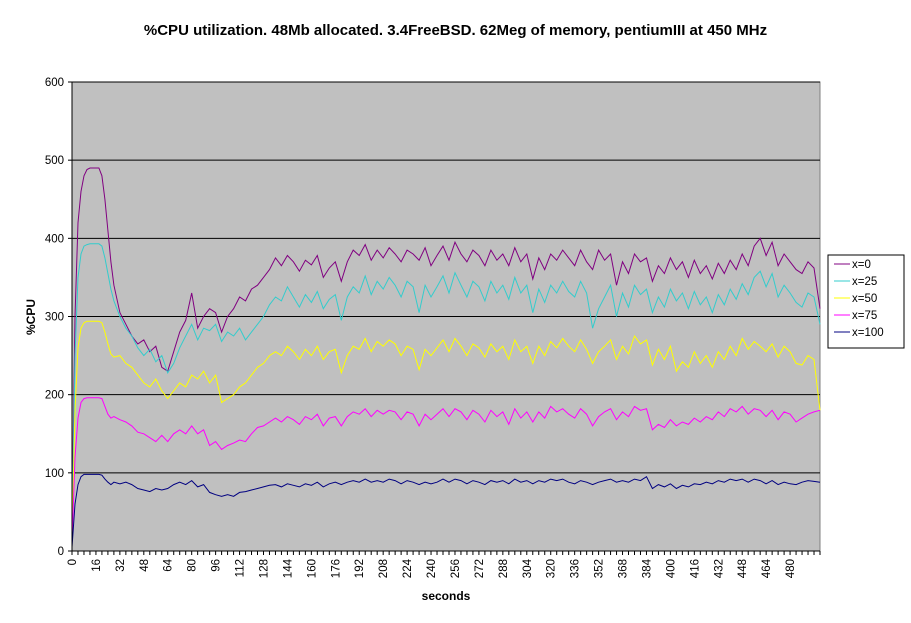 The height and width of the screenshot is (623, 911). What do you see at coordinates (671, 568) in the screenshot?
I see `x-tick-label: 400` at bounding box center [671, 568].